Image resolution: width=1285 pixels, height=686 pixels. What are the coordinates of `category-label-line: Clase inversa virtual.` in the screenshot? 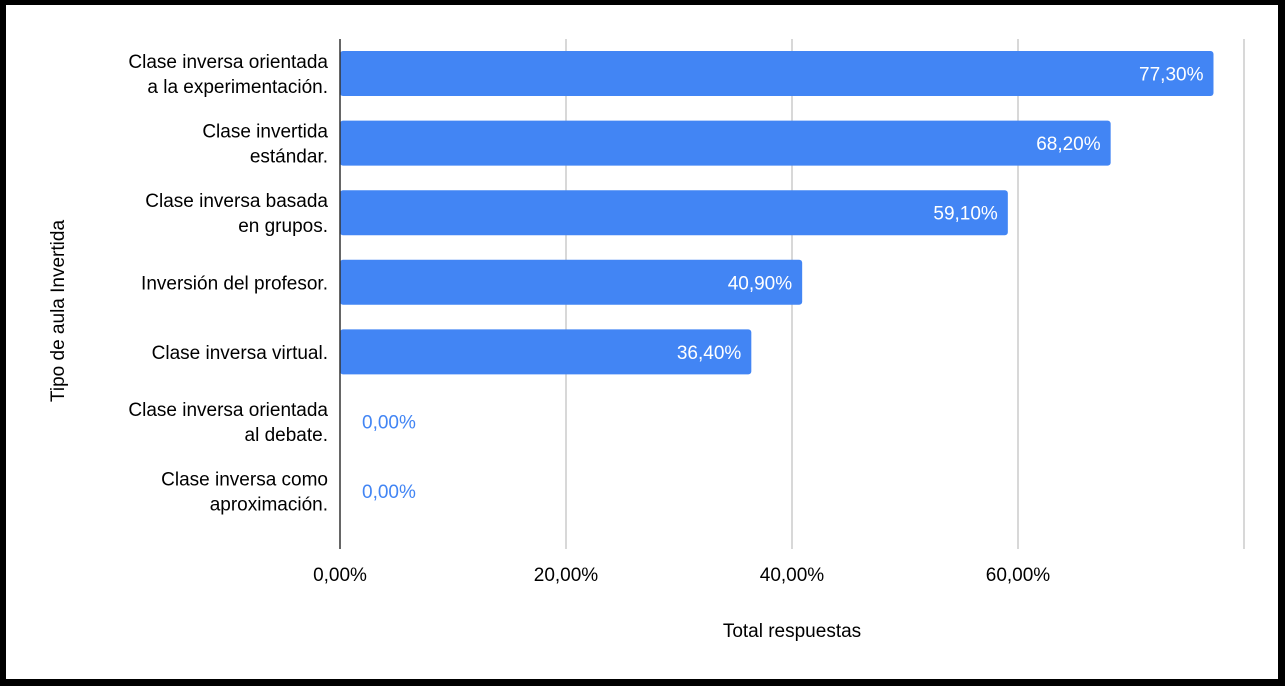 It's located at (240, 353).